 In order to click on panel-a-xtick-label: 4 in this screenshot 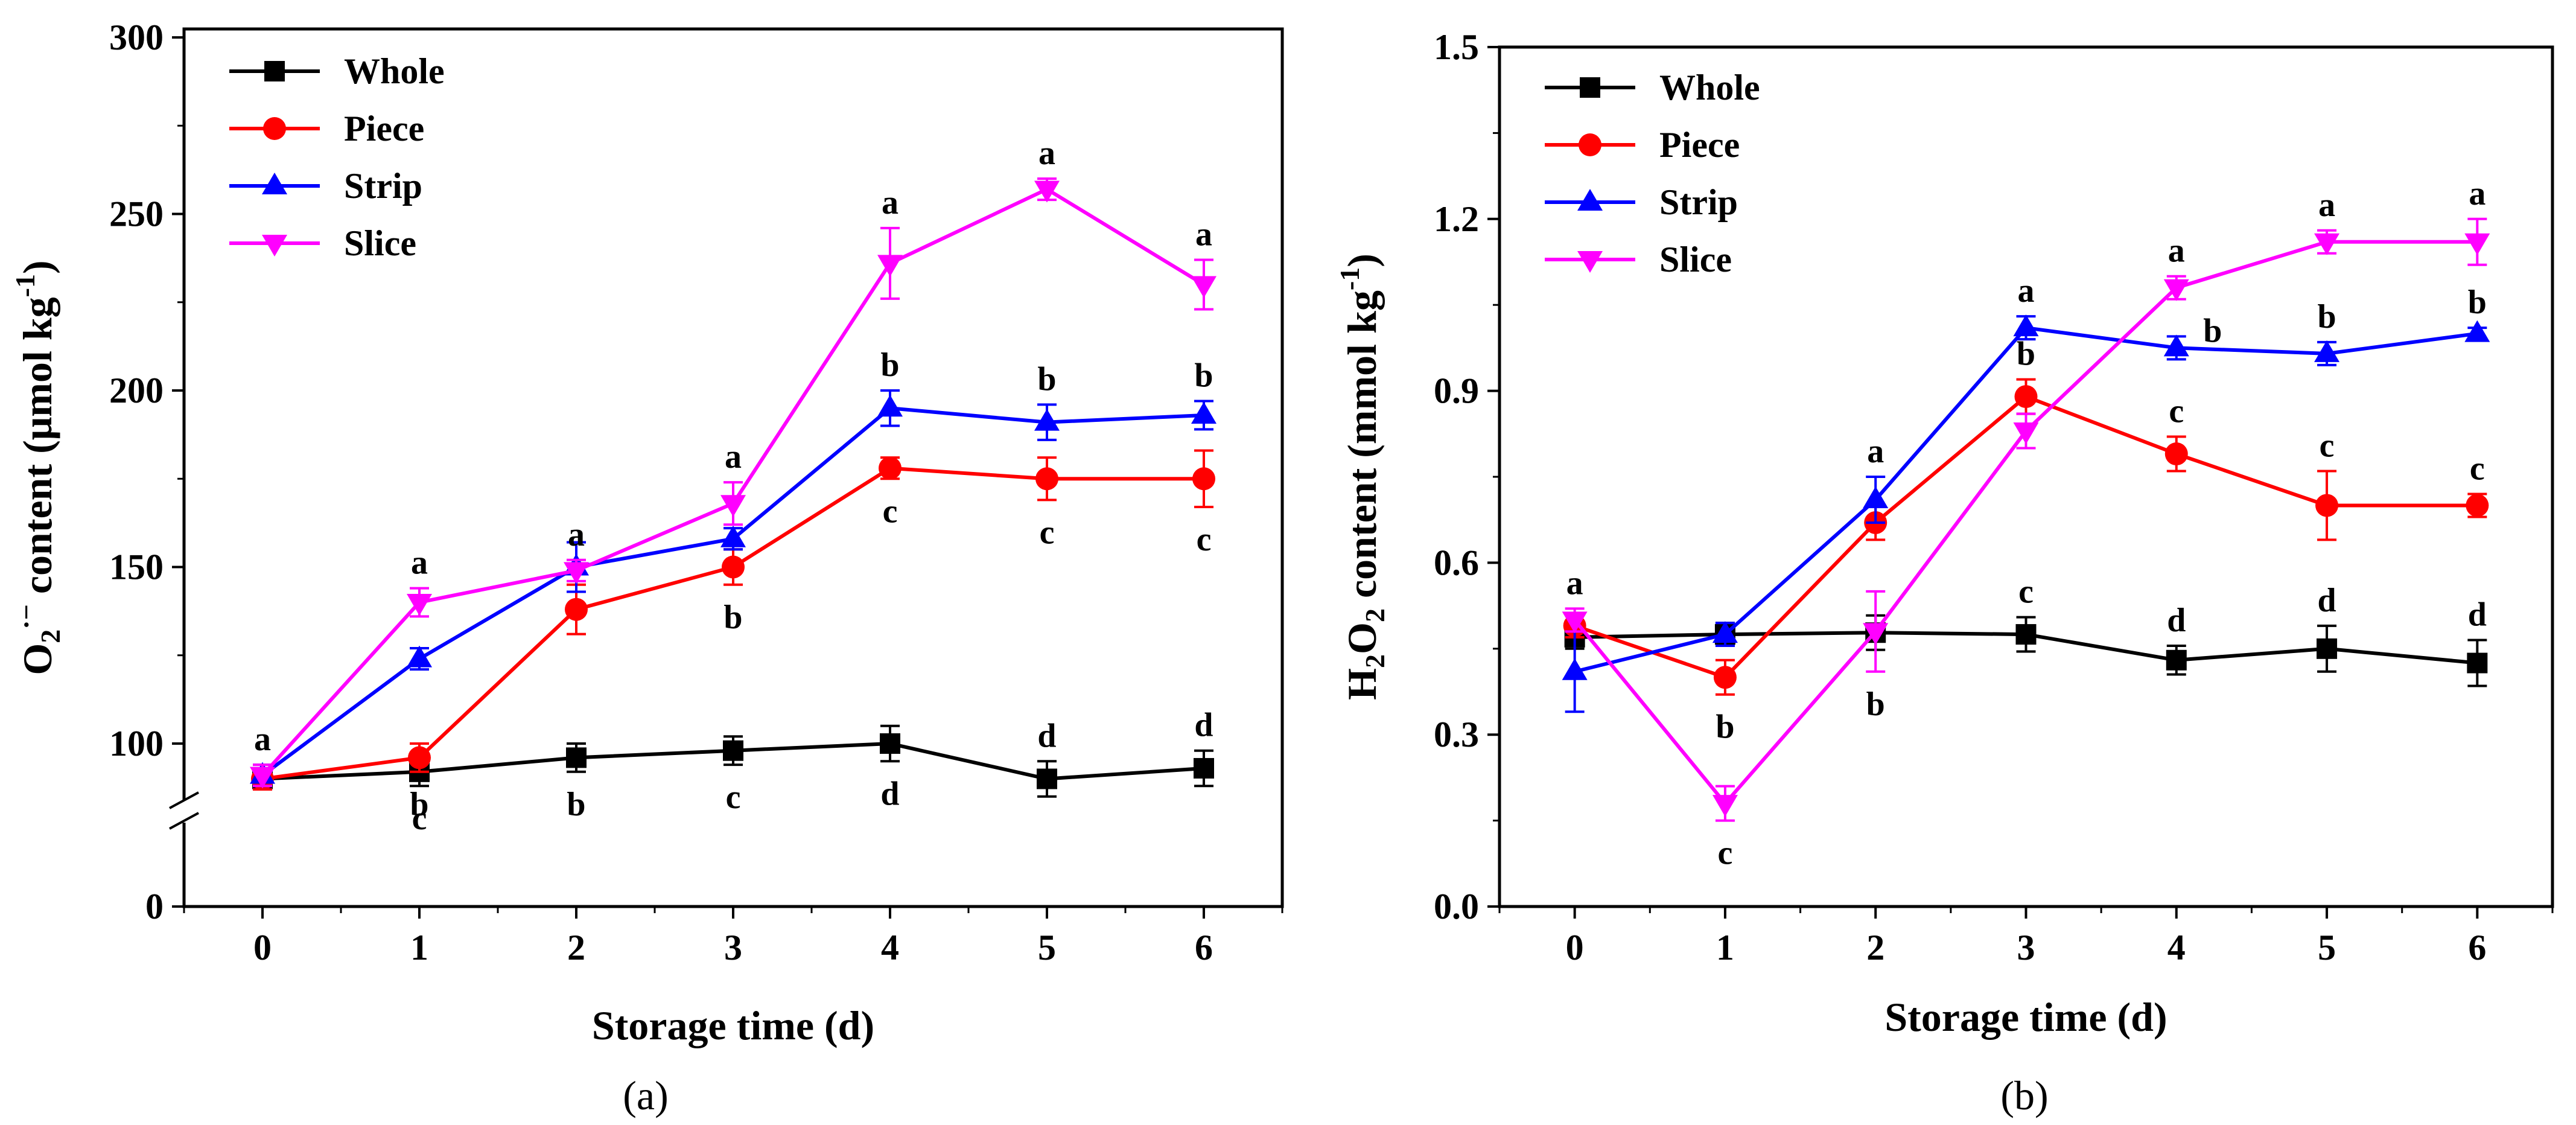, I will do `click(890, 947)`.